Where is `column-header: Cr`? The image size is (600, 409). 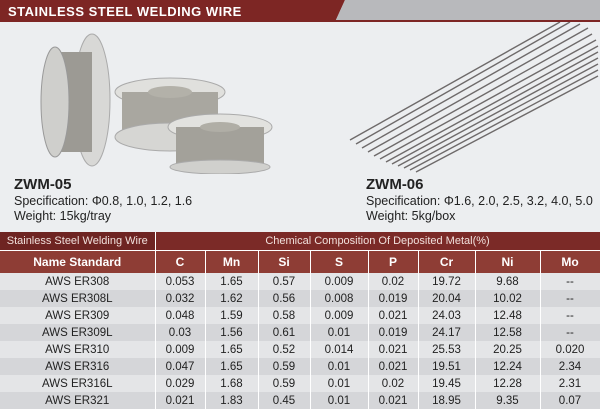
column-header: Cr is located at coordinates (447, 261).